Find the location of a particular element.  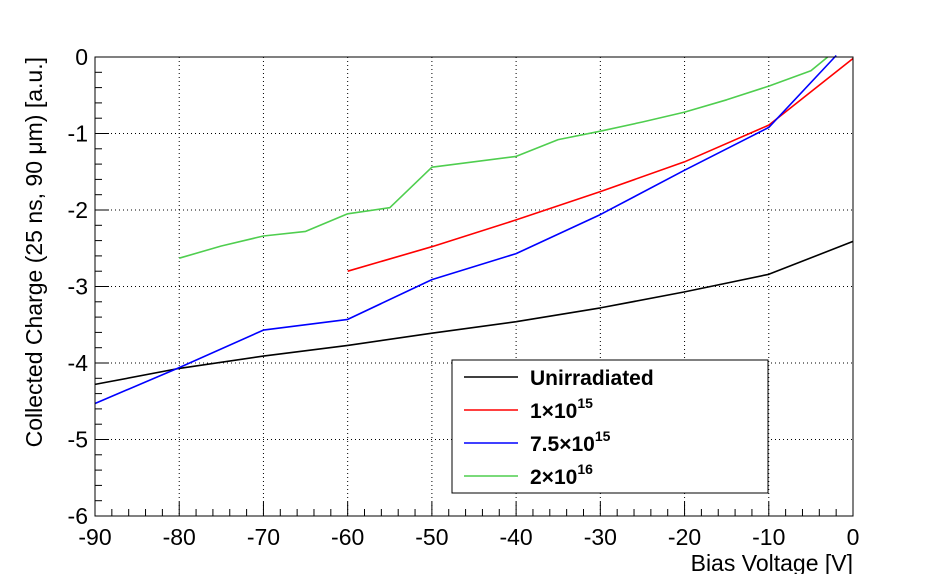

y-tick-label: -5 is located at coordinates (78, 440).